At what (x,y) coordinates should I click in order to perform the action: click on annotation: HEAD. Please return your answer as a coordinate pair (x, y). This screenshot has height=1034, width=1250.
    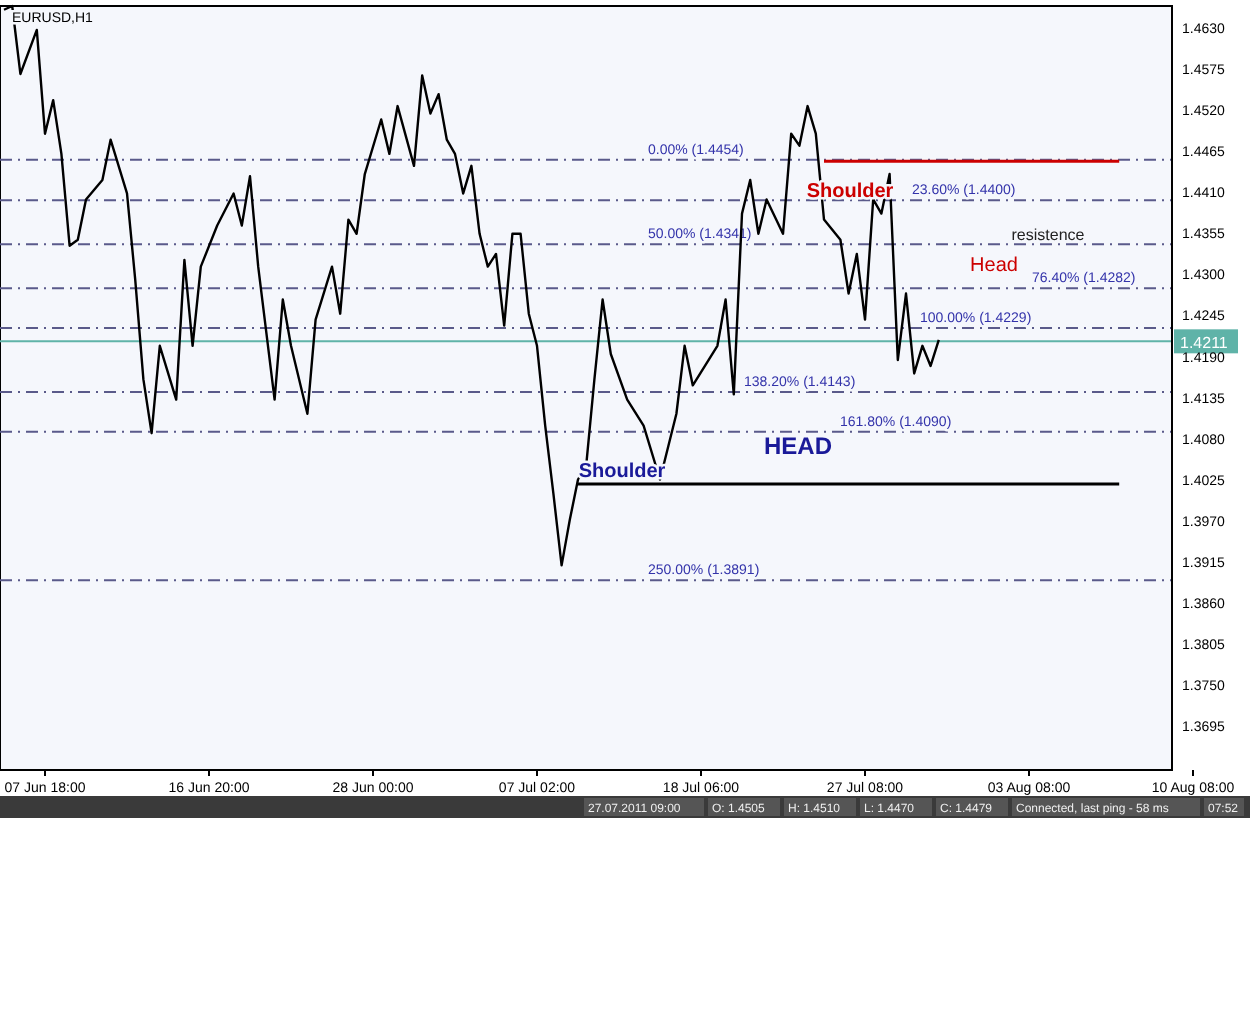
    Looking at the image, I should click on (798, 446).